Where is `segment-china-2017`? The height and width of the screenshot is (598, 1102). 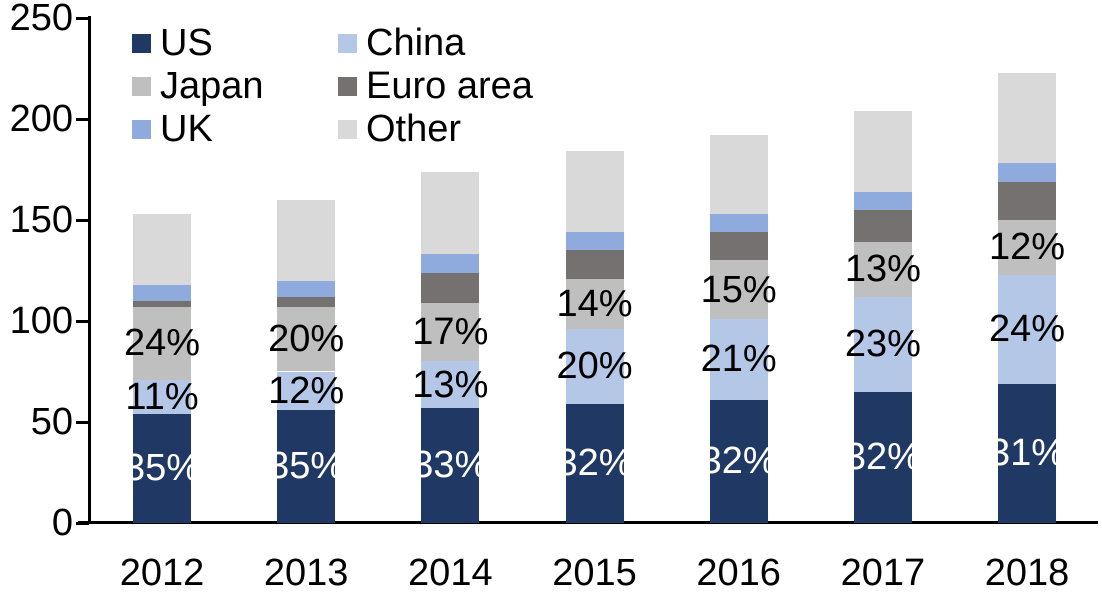 segment-china-2017 is located at coordinates (882, 344).